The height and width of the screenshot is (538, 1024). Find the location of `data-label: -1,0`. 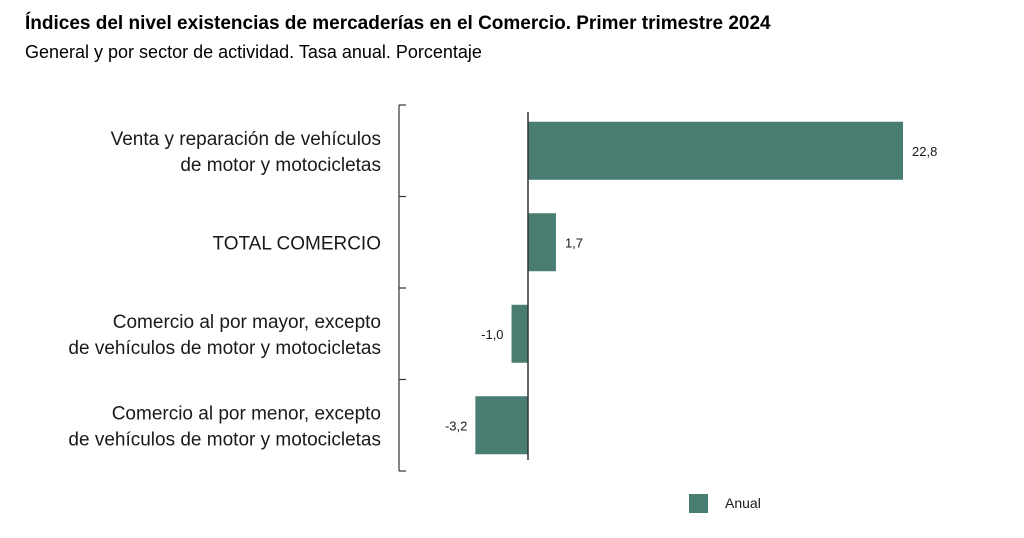

data-label: -1,0 is located at coordinates (492, 334).